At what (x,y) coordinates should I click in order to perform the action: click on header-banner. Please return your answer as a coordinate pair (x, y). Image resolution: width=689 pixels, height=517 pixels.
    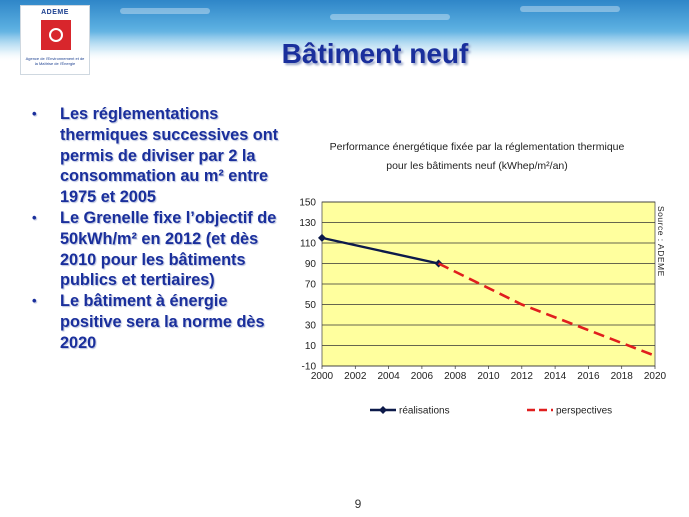
    Looking at the image, I should click on (344, 31).